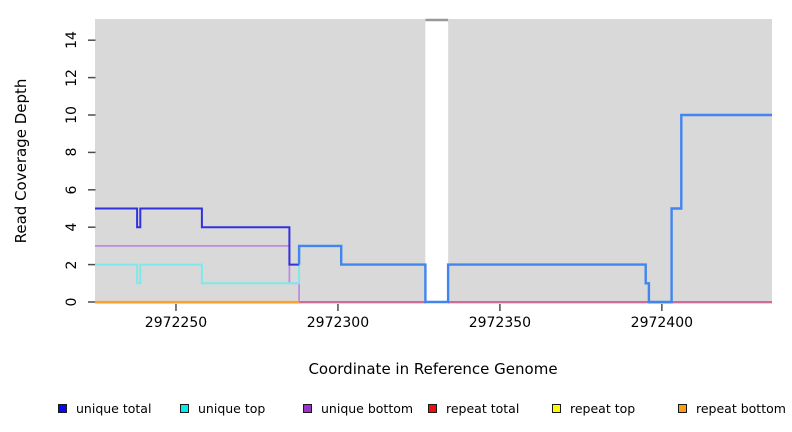 Image resolution: width=792 pixels, height=432 pixels. Describe the element at coordinates (662, 323) in the screenshot. I see `x-tick-label: 2972400` at that location.